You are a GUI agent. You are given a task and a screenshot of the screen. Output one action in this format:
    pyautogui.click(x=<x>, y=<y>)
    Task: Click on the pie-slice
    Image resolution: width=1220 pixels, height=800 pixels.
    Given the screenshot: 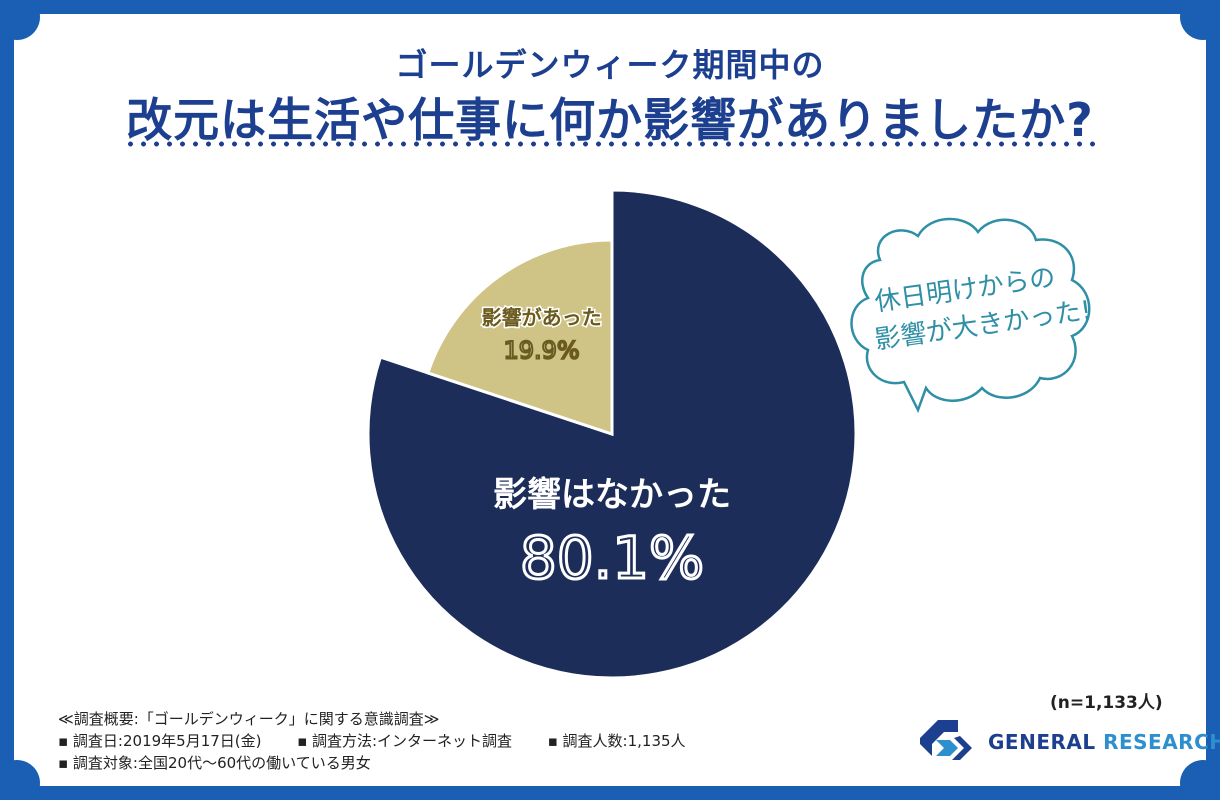 What is the action you would take?
    pyautogui.click(x=519, y=337)
    